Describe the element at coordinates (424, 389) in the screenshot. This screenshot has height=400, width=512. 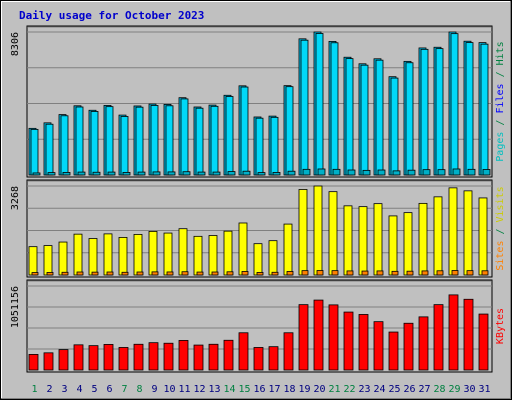
I see `x-tick-label: 27` at that location.